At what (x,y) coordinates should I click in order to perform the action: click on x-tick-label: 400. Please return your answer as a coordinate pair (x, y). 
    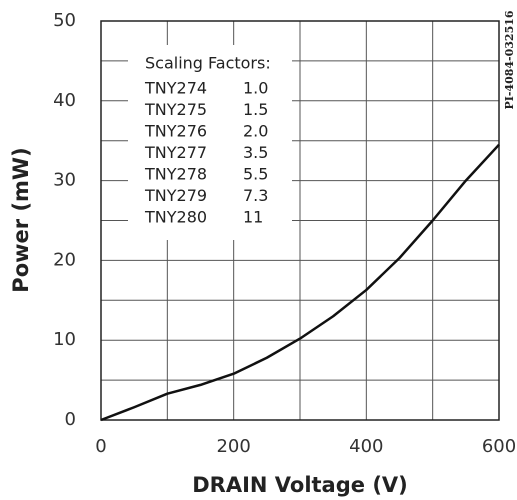
    Looking at the image, I should click on (366, 446).